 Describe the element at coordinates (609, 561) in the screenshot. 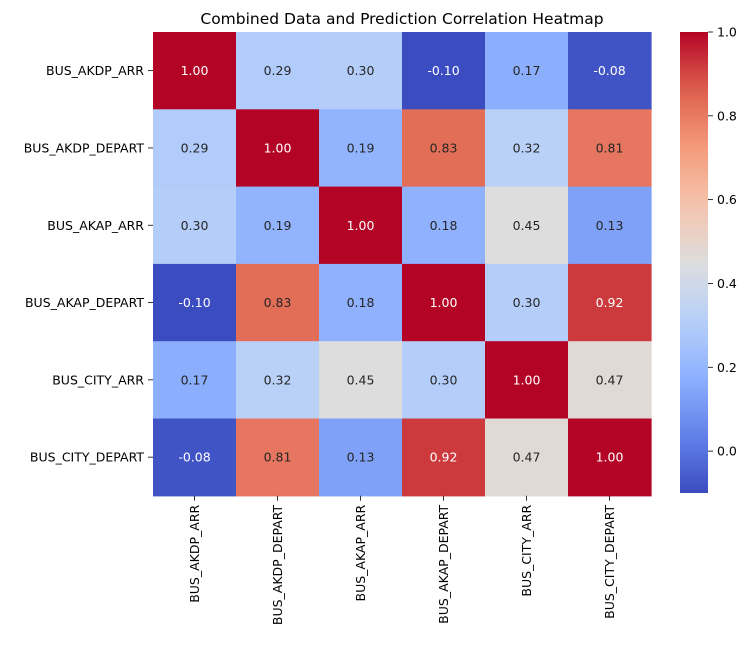

I see `x-tick-label: BUS_CITY_DEPART` at that location.